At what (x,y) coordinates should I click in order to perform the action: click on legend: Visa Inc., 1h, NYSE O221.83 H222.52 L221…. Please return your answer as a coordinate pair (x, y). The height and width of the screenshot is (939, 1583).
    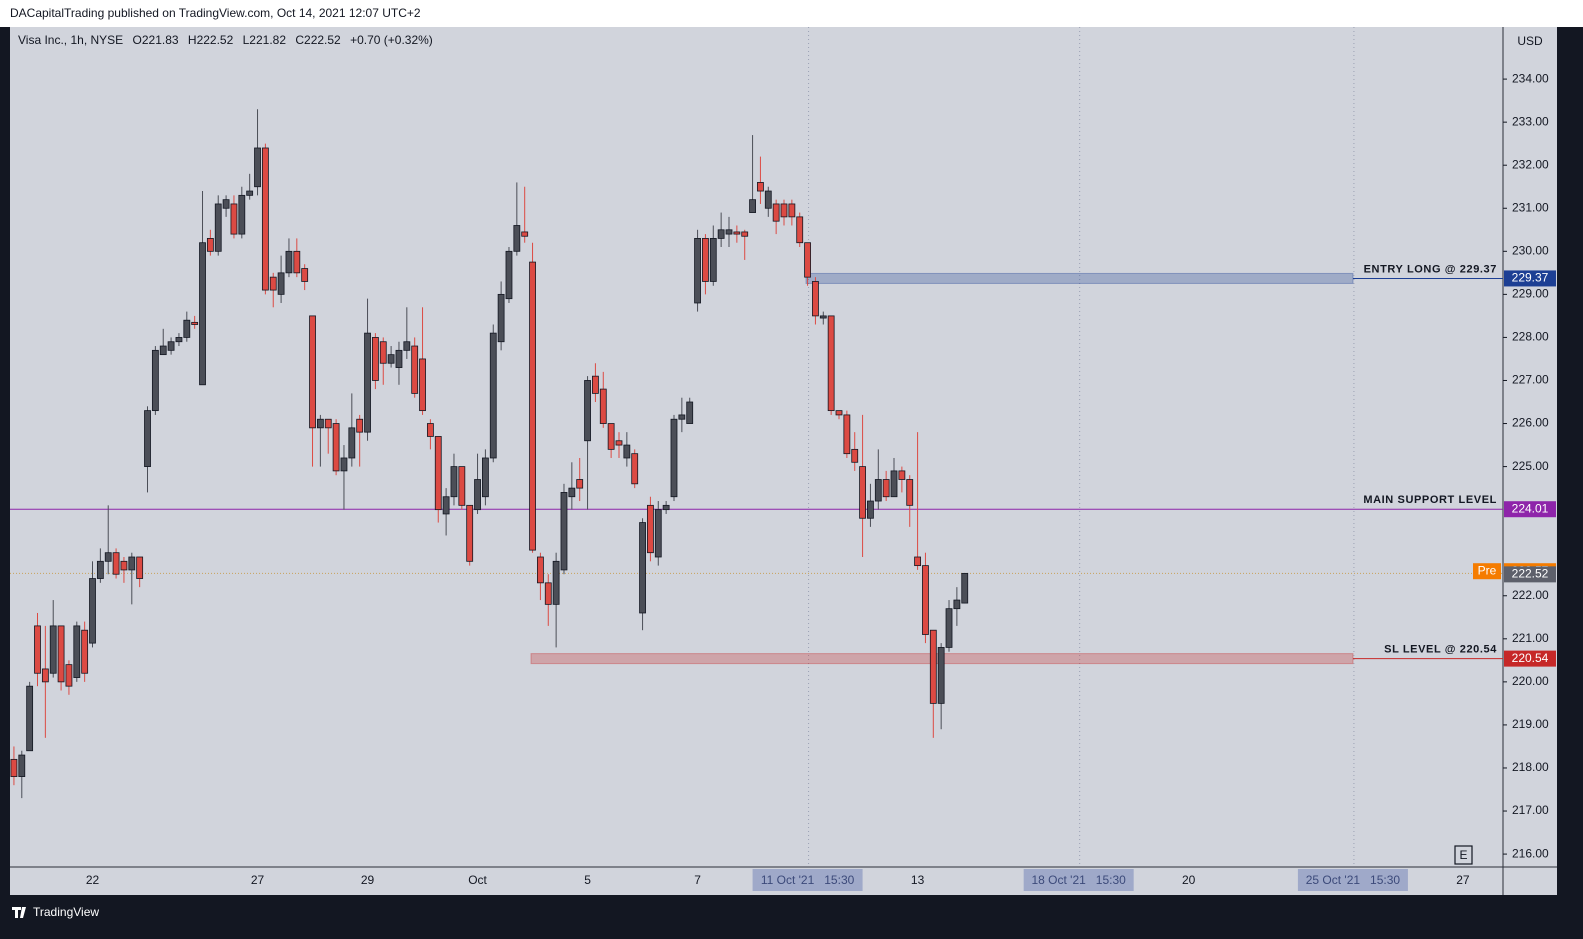
    Looking at the image, I should click on (225, 40).